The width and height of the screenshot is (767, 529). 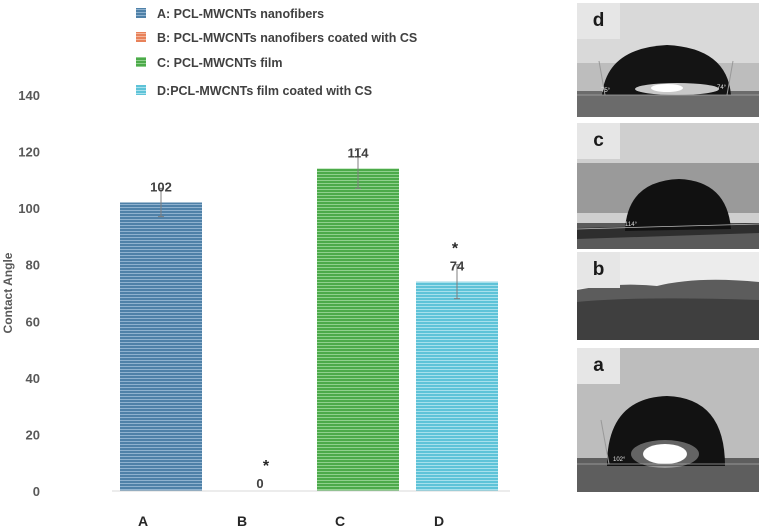 What do you see at coordinates (8, 292) in the screenshot?
I see `y-axis-label: Contact Angle` at bounding box center [8, 292].